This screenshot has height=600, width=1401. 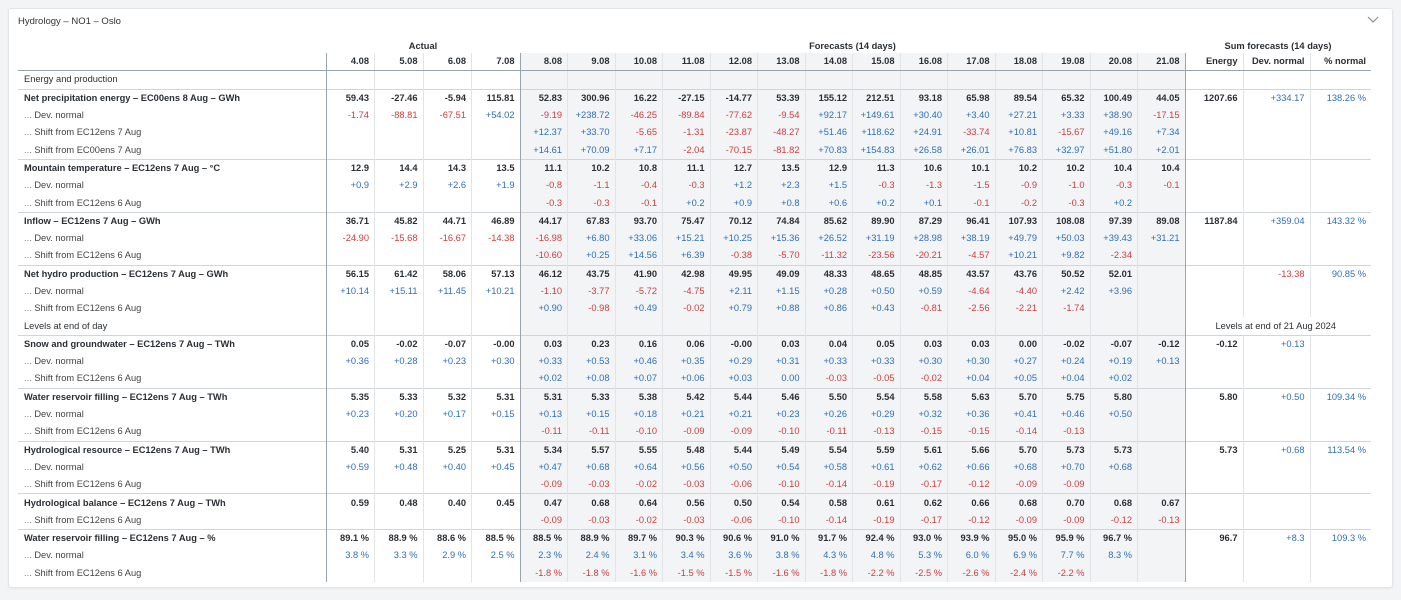 I want to click on cell: +27.21, so click(x=1018, y=115).